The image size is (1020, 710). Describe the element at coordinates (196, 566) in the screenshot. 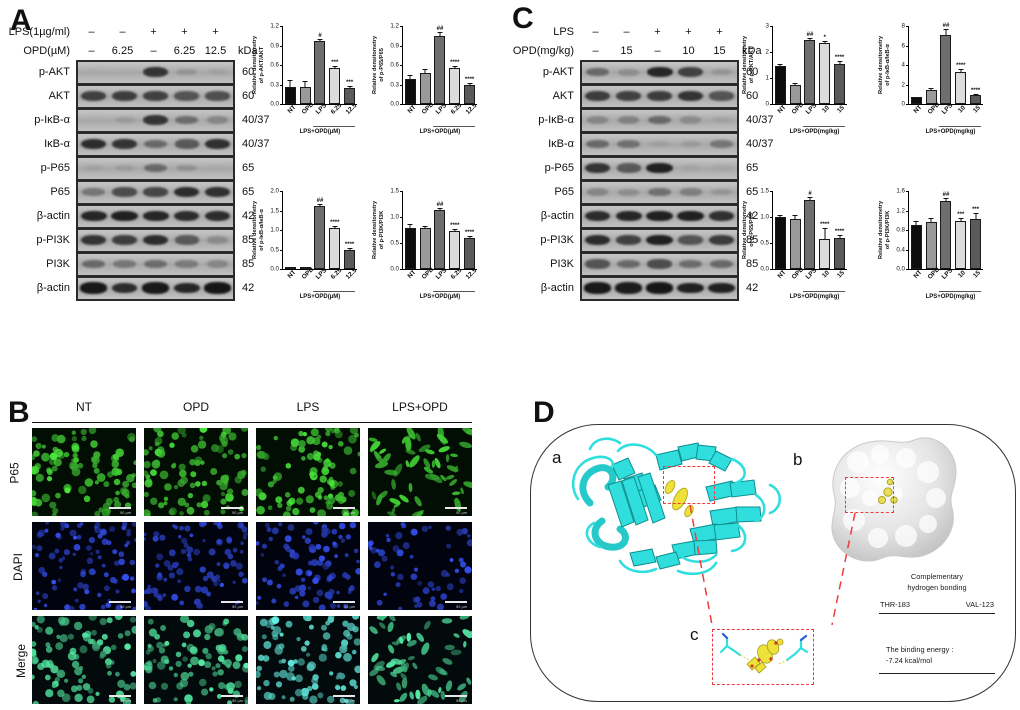

I see `panel-b-image-cell: 50 μm` at that location.